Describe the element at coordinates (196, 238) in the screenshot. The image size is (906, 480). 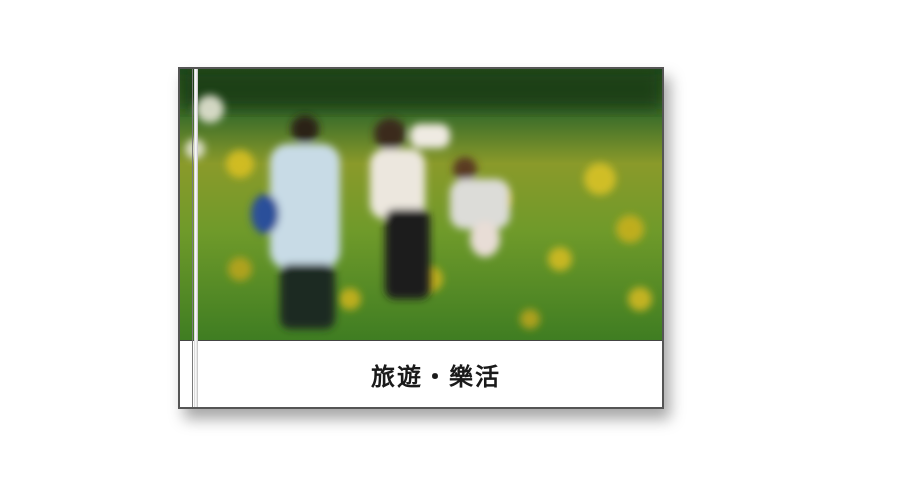
I see `book-spine` at that location.